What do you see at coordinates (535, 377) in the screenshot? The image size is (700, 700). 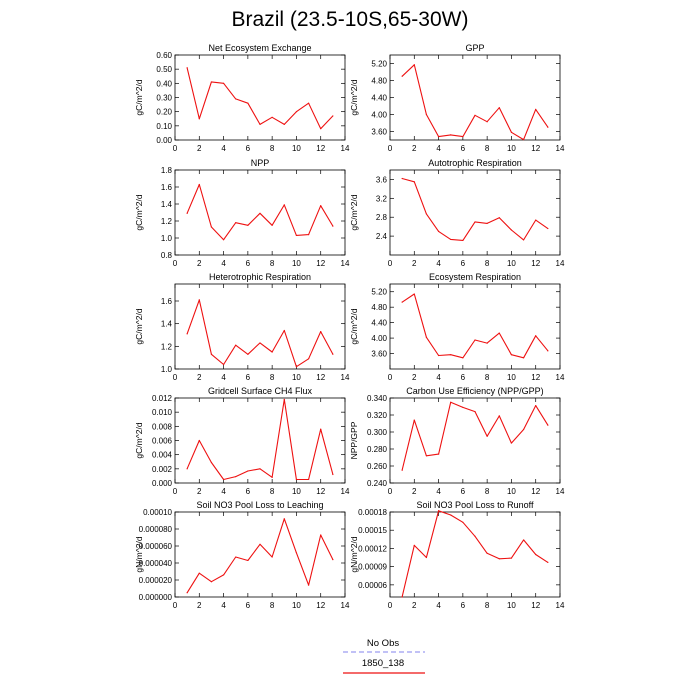 I see `panel-5-xtick-label: 12` at bounding box center [535, 377].